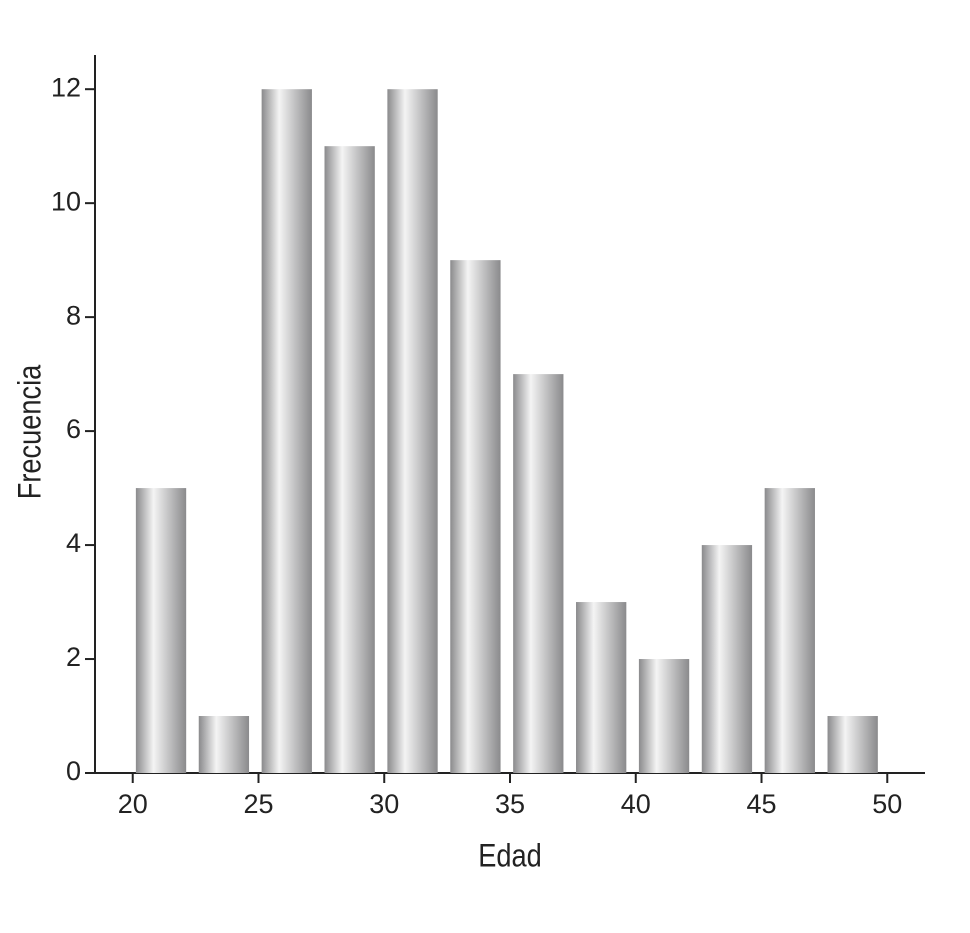 This screenshot has height=933, width=970. I want to click on y-tick-label: 0, so click(73, 771).